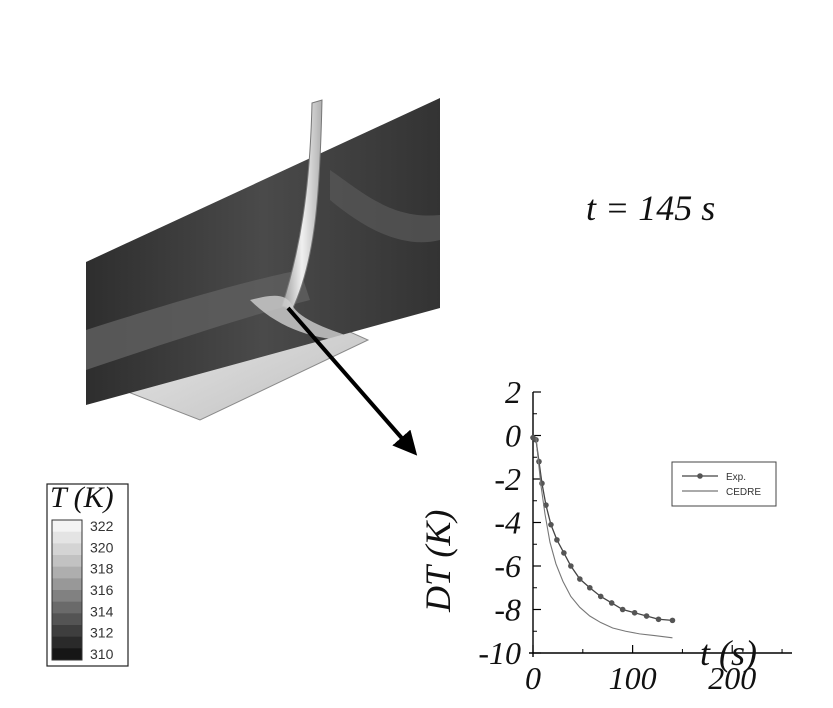 This screenshot has height=708, width=833. Describe the element at coordinates (385, 206) in the screenshot. I see `wall-contour-band-upper` at that location.